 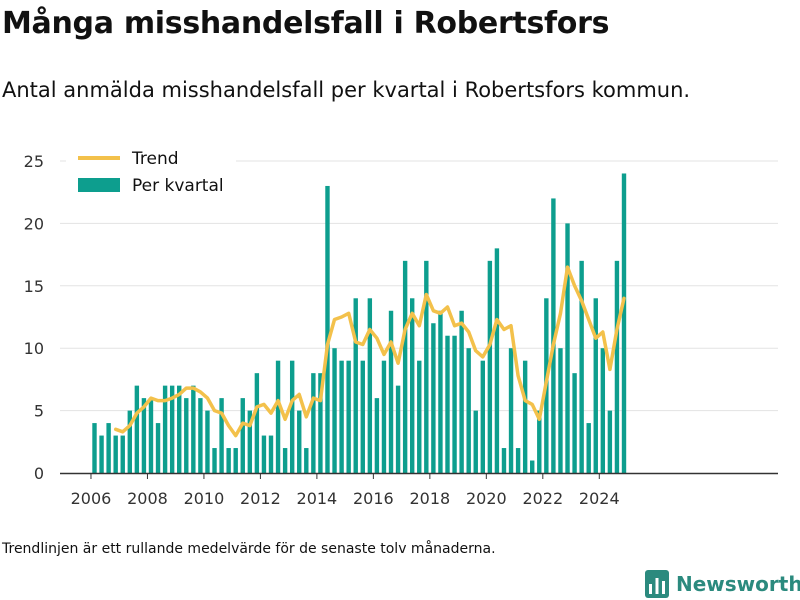 I want to click on x-tick-label: 2024, so click(x=599, y=498).